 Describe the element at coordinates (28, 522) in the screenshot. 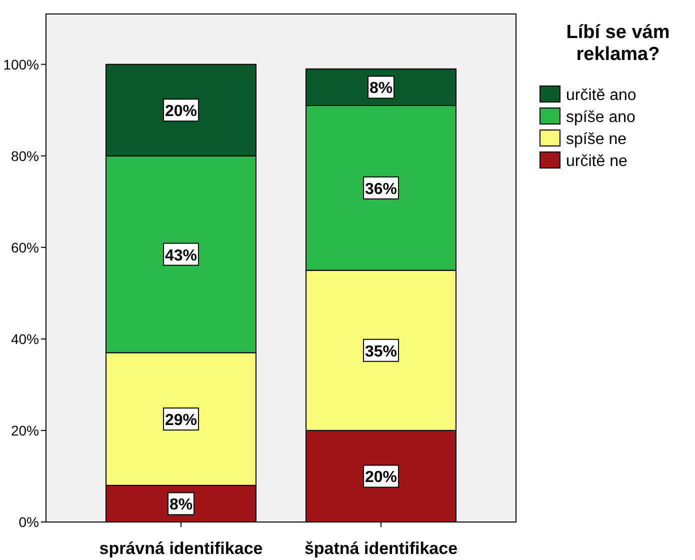

I see `y-tick-label: 0%` at that location.